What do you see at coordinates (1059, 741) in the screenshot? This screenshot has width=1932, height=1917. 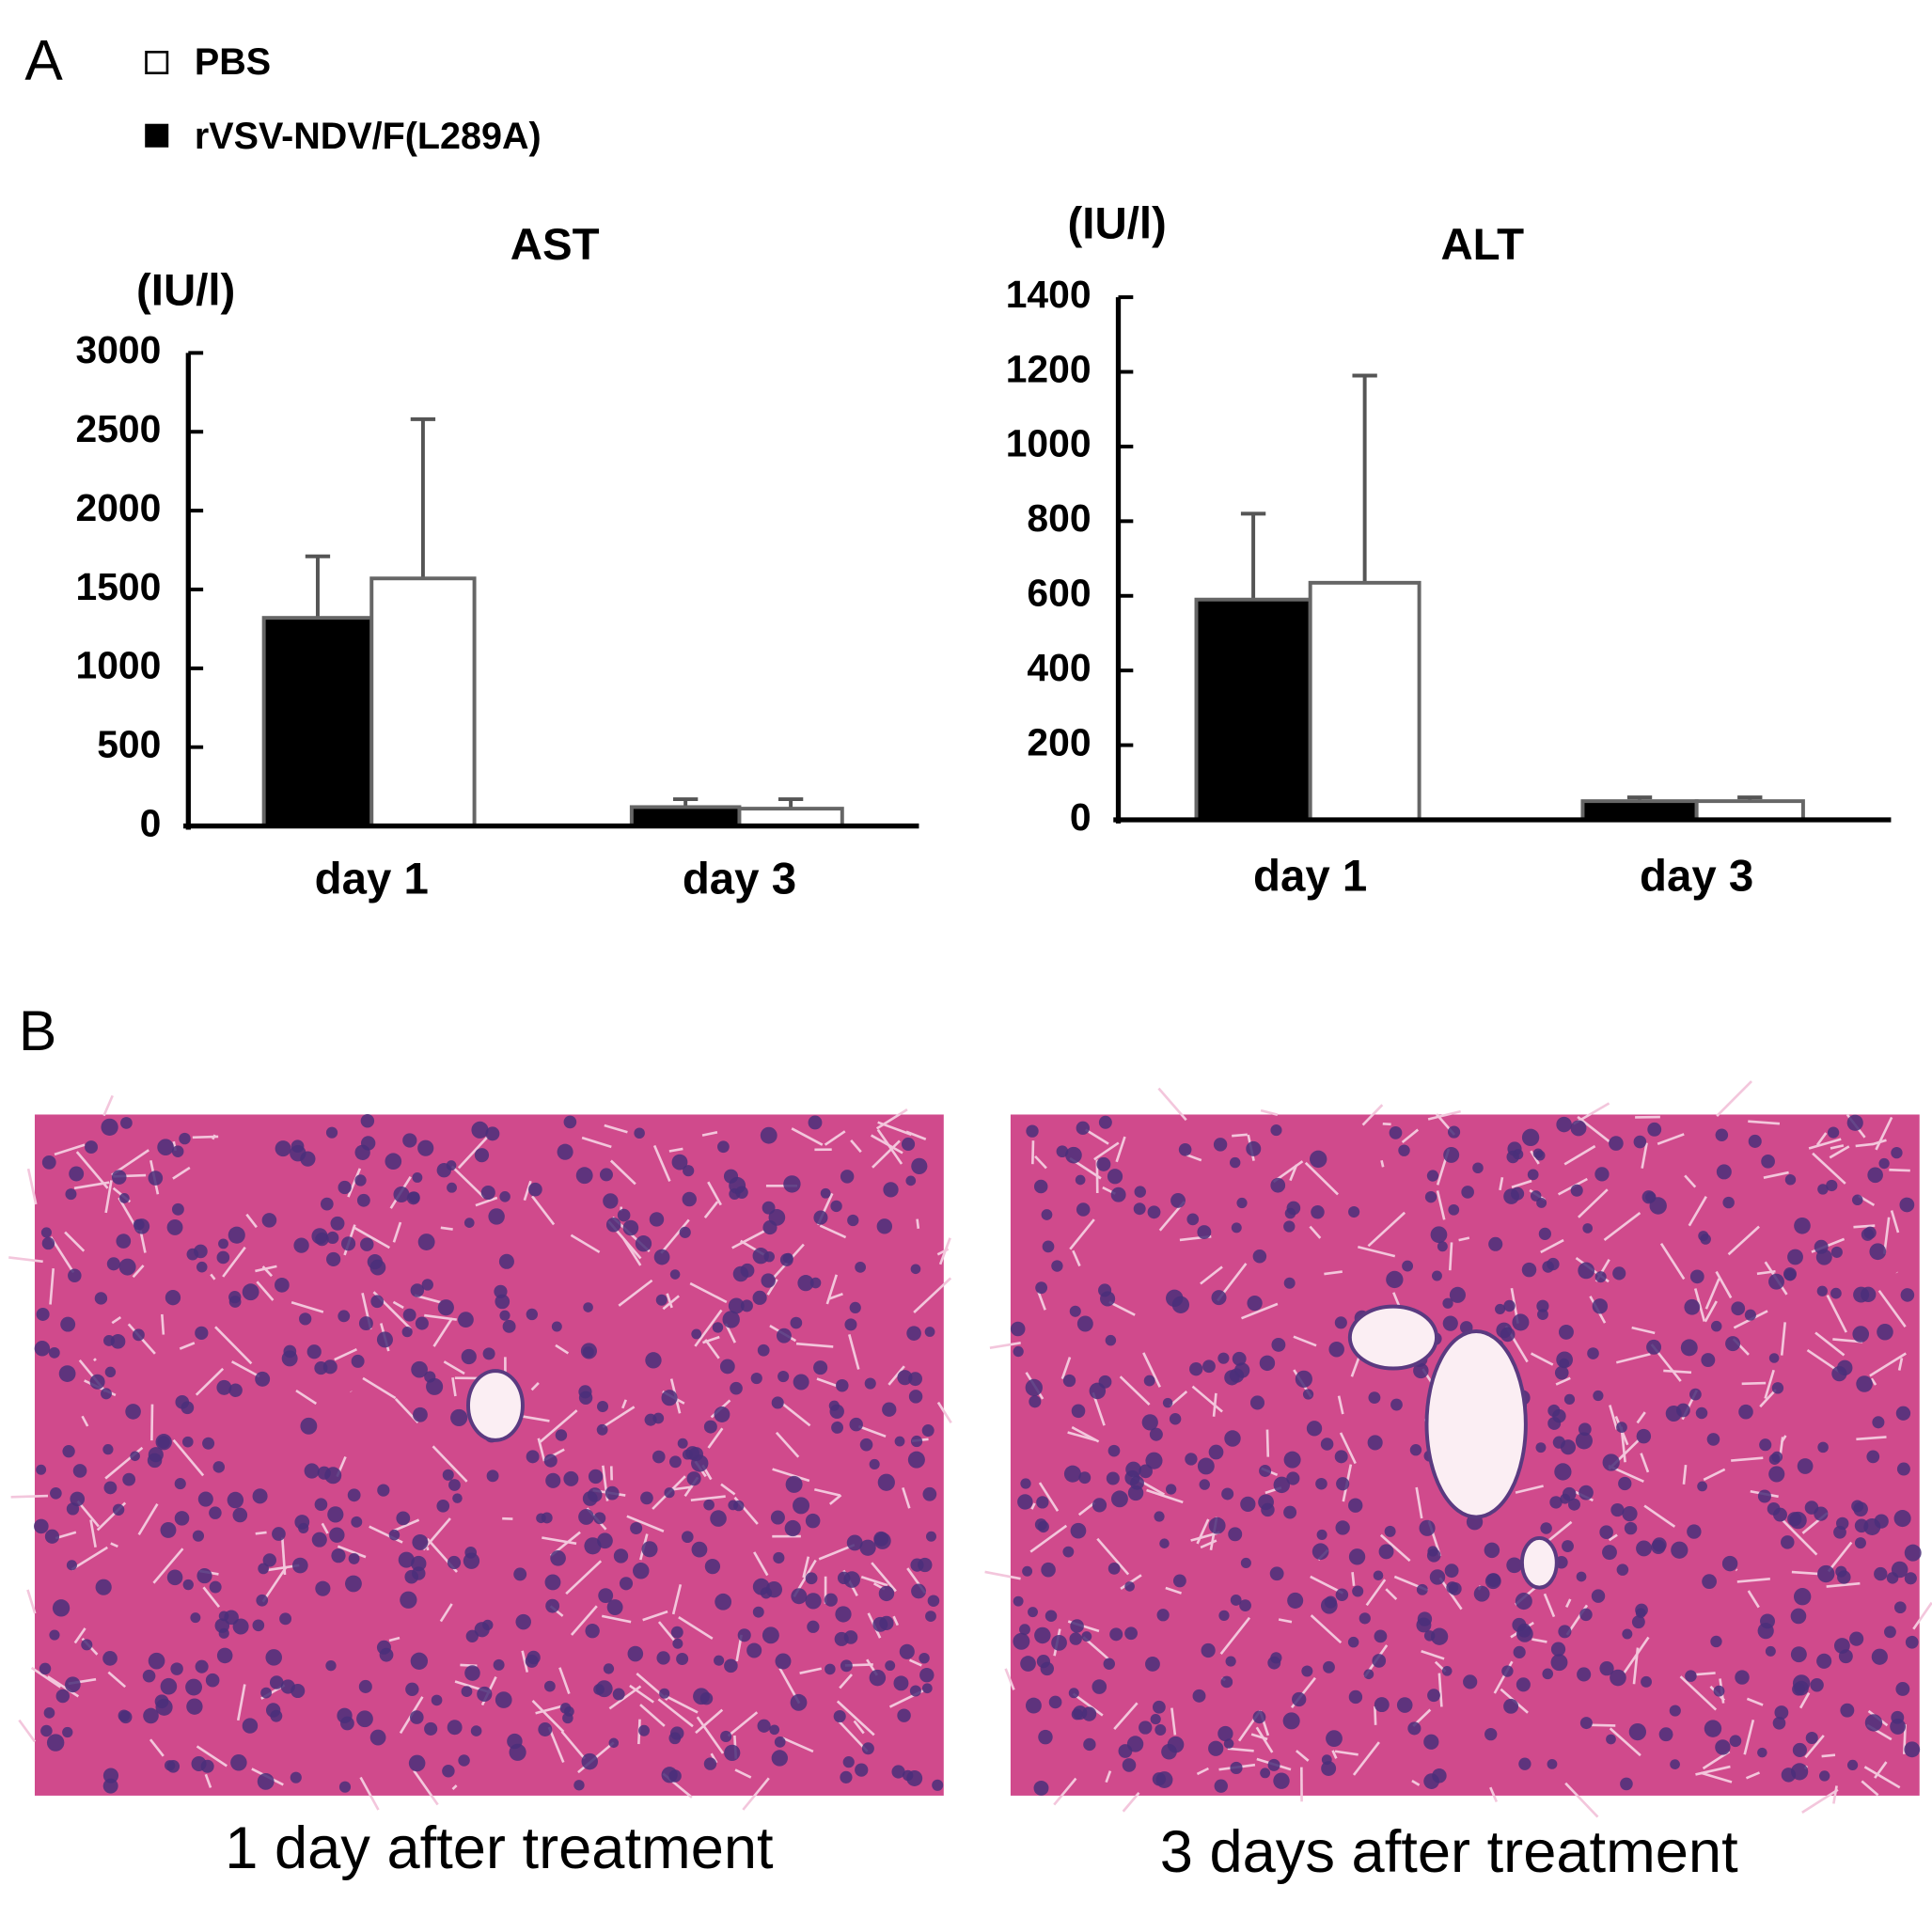 I see `y-tick-label: 200` at bounding box center [1059, 741].